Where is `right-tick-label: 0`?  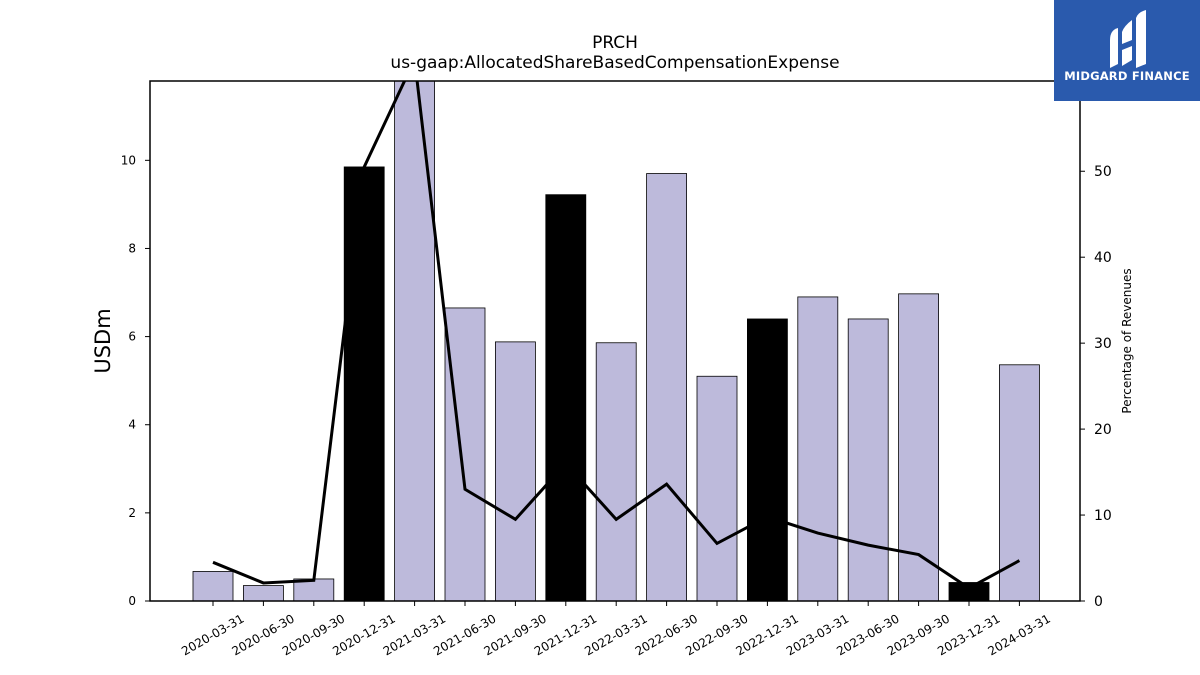
right-tick-label: 0 is located at coordinates (1098, 602).